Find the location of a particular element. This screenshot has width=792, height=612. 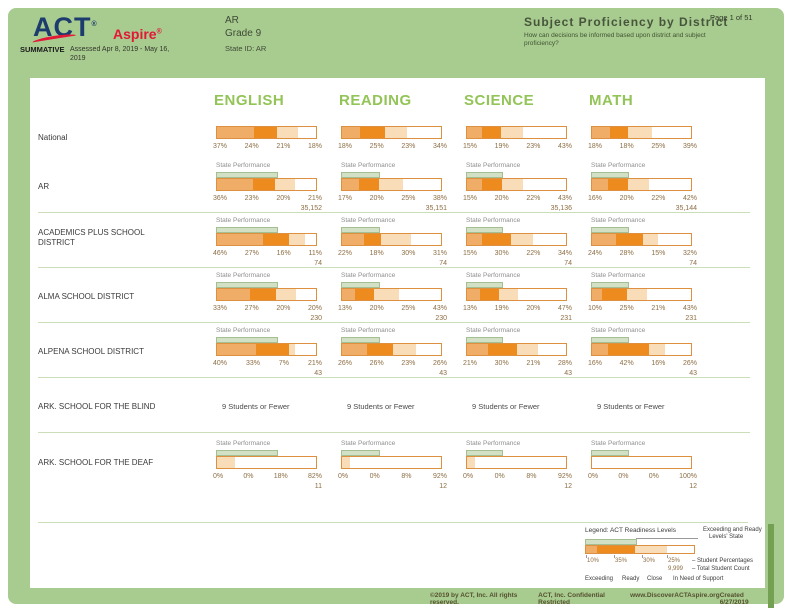

row-label: ALPENA SCHOOL DISTRICT is located at coordinates (91, 351).